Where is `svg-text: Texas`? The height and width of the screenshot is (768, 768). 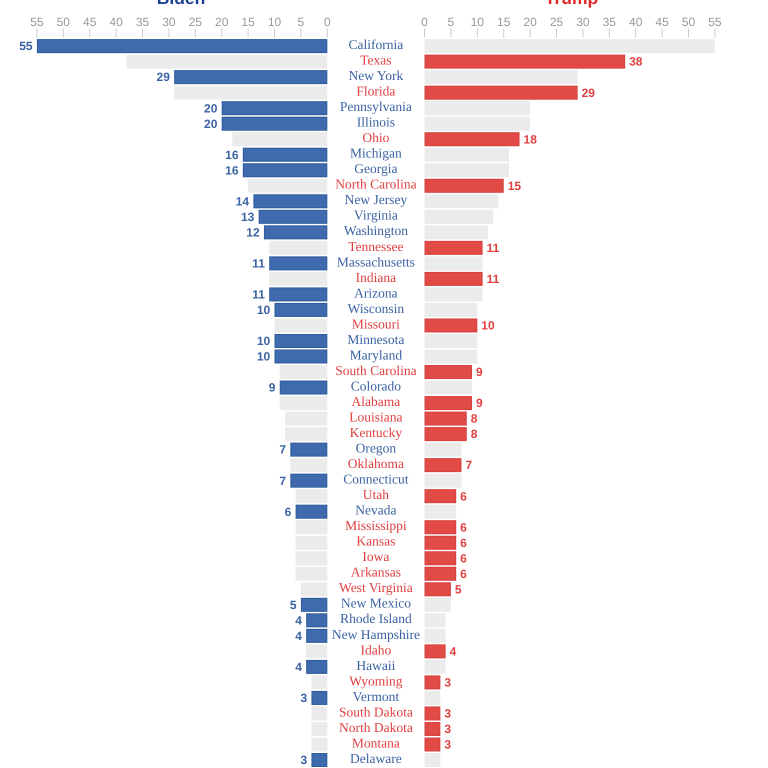 svg-text: Texas is located at coordinates (375, 60).